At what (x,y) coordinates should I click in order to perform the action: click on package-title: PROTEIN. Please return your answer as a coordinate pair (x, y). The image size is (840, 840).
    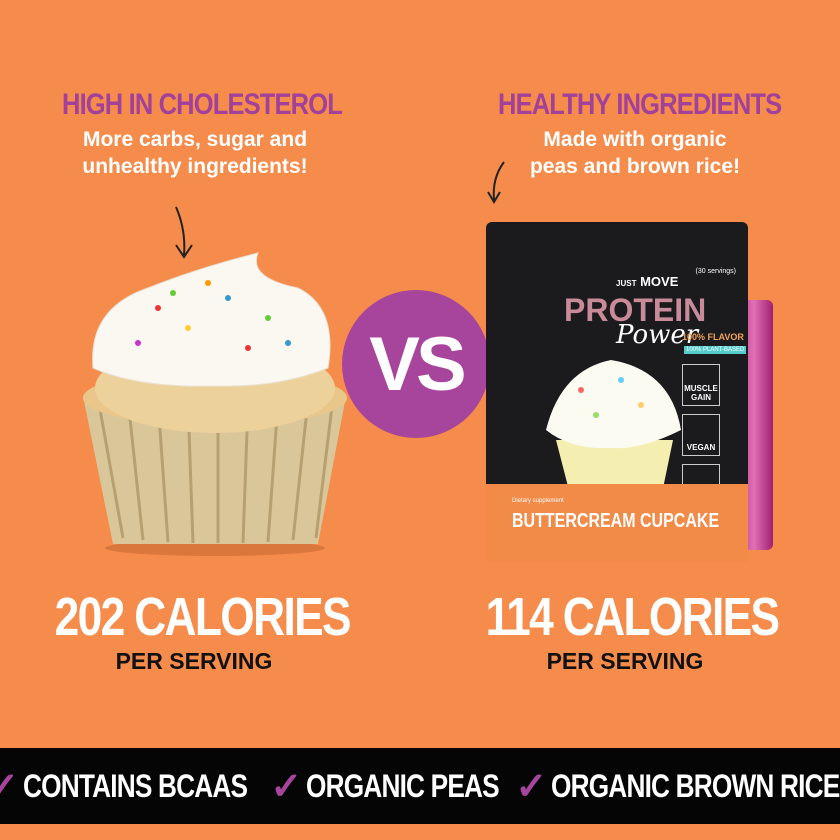
    Looking at the image, I should click on (635, 310).